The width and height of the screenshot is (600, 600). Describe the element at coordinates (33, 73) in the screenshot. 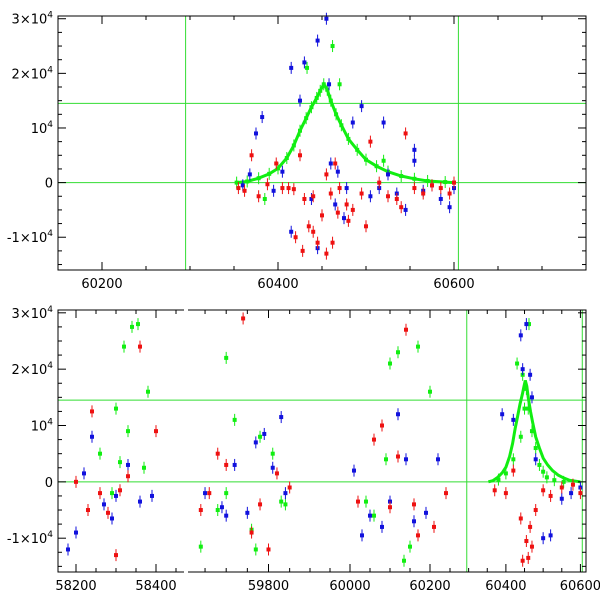

I see `y-tick-label: 2×10⁴` at that location.